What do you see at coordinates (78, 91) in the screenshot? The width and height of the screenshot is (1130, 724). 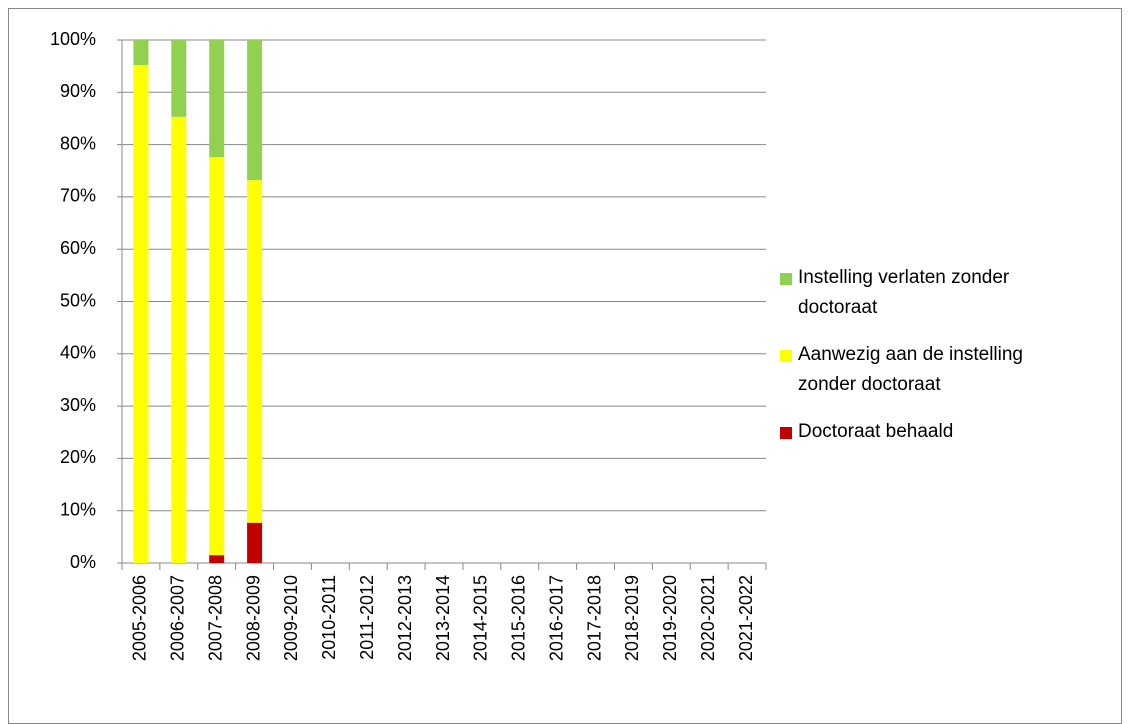 I see `y-tick-label: 90%` at bounding box center [78, 91].